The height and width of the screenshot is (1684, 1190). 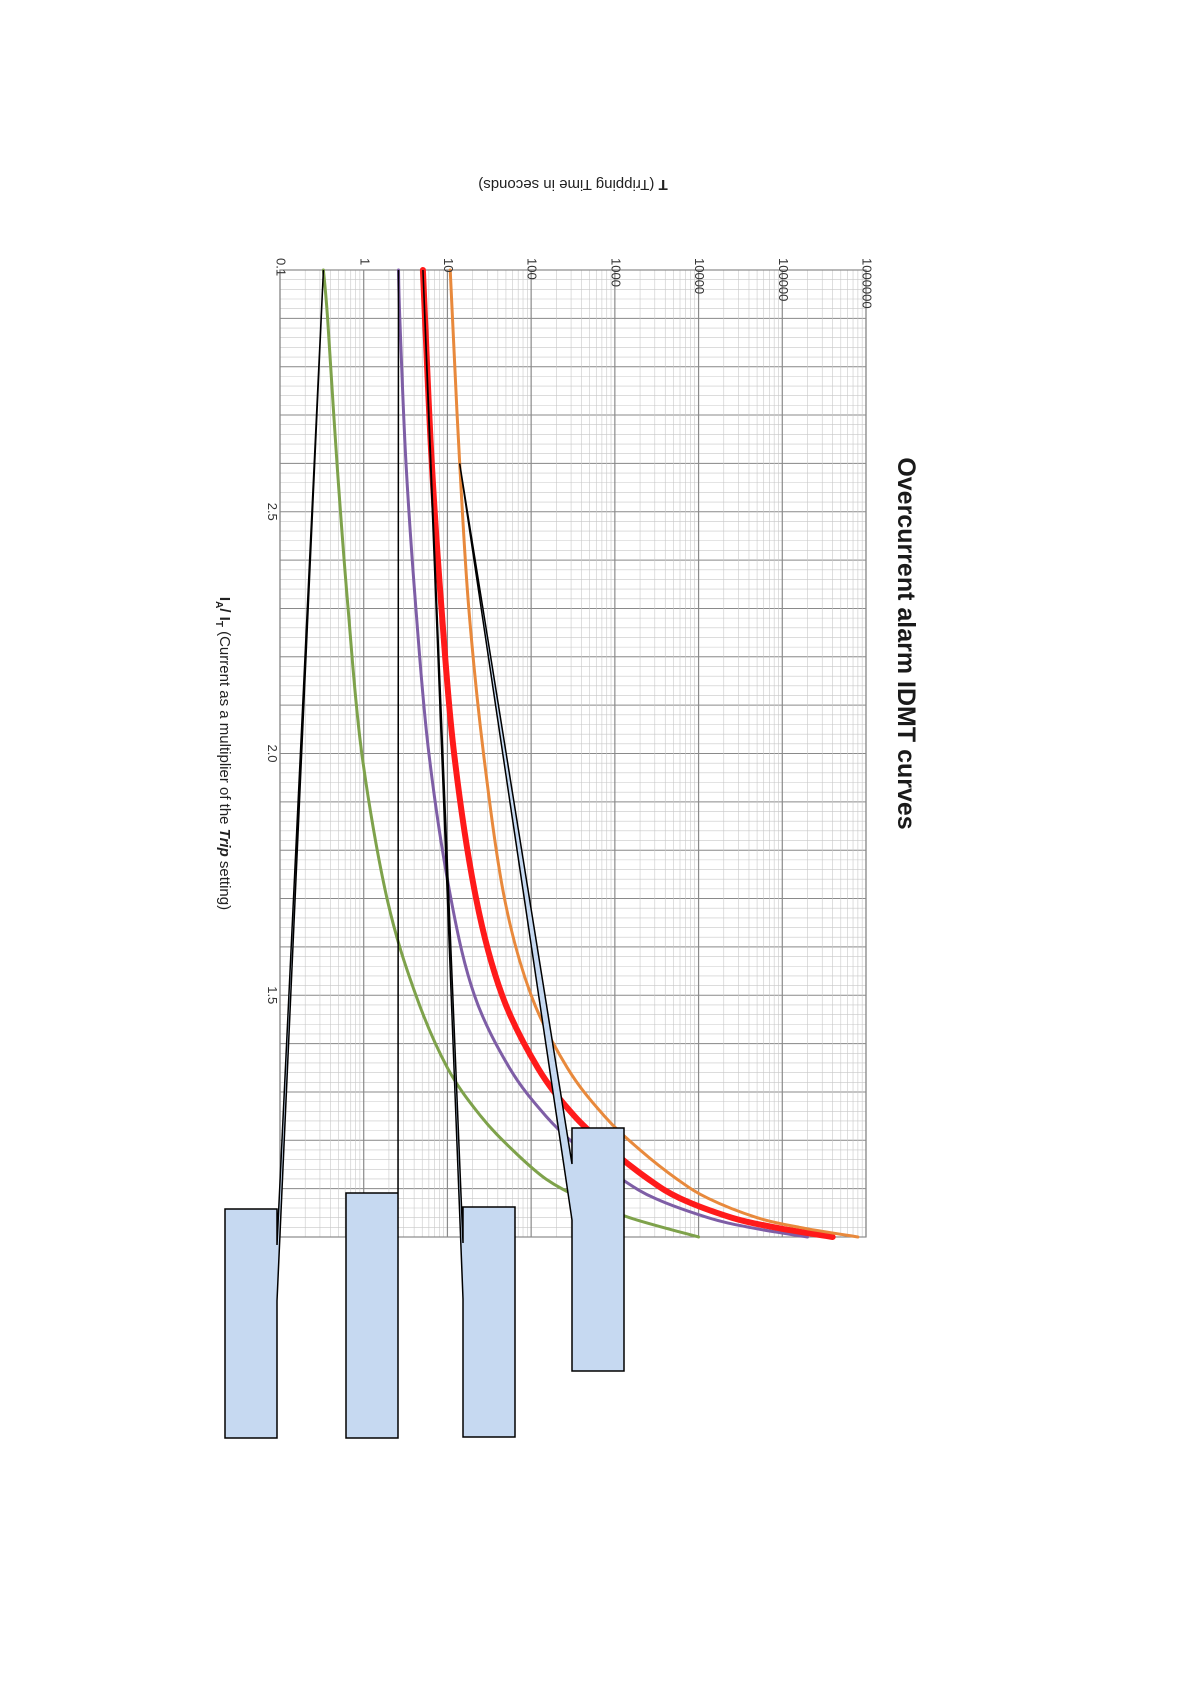 I want to click on x-tick-label: 1.5, so click(x=272, y=995).